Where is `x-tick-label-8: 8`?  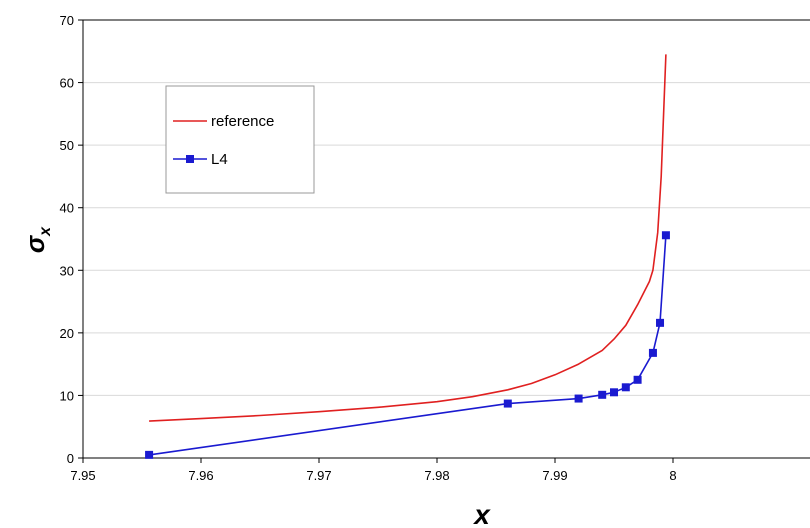
x-tick-label-8: 8 is located at coordinates (672, 475).